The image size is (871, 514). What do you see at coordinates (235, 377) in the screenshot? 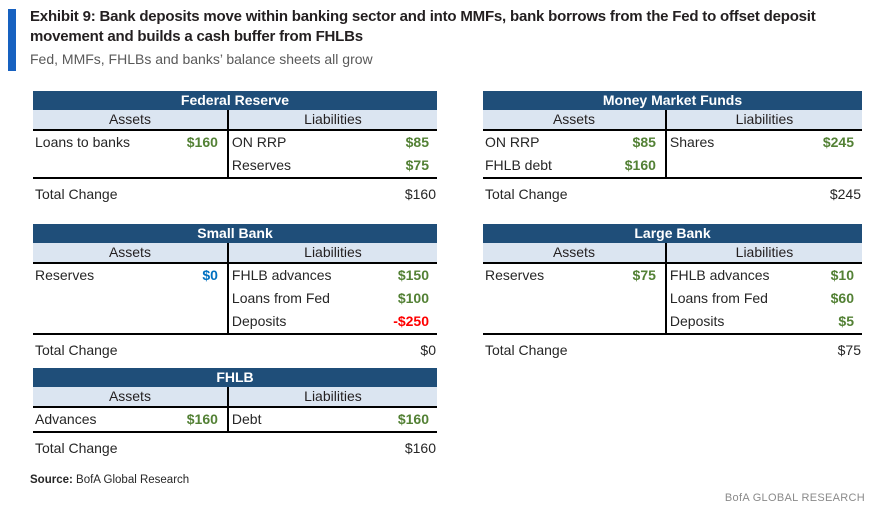
I see `table-title: FHLB` at bounding box center [235, 377].